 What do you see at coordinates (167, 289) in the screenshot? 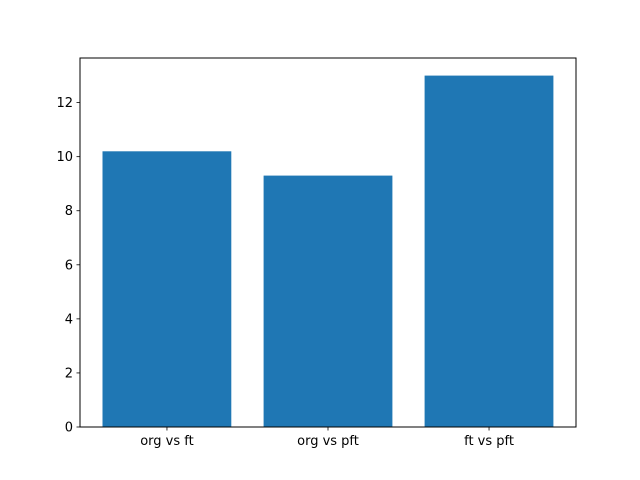
I see `bar-org-vs-ft` at bounding box center [167, 289].